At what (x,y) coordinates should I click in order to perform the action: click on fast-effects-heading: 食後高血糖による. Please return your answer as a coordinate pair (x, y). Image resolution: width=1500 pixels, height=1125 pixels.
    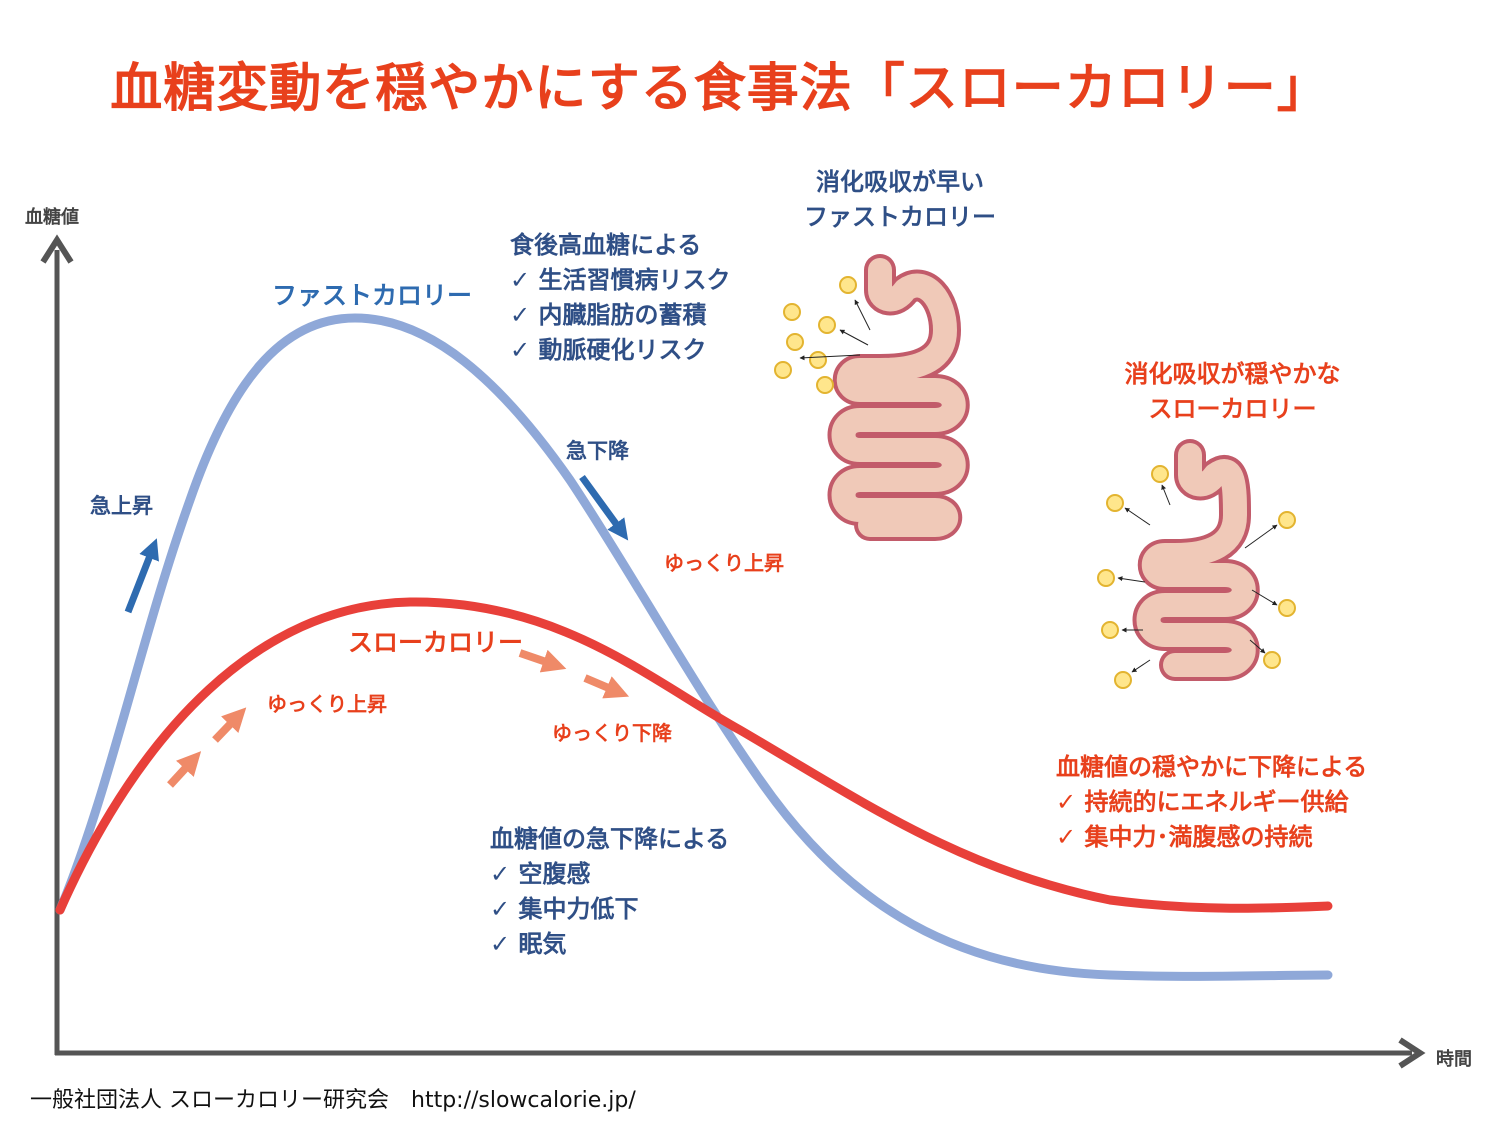
    Looking at the image, I should click on (606, 245).